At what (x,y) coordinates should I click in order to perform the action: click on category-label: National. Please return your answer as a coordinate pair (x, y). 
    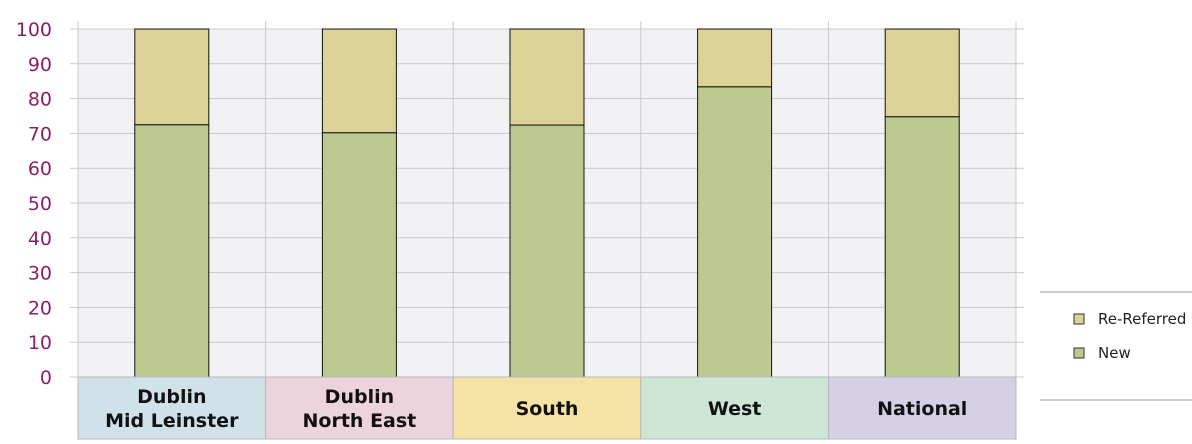
    Looking at the image, I should click on (922, 409).